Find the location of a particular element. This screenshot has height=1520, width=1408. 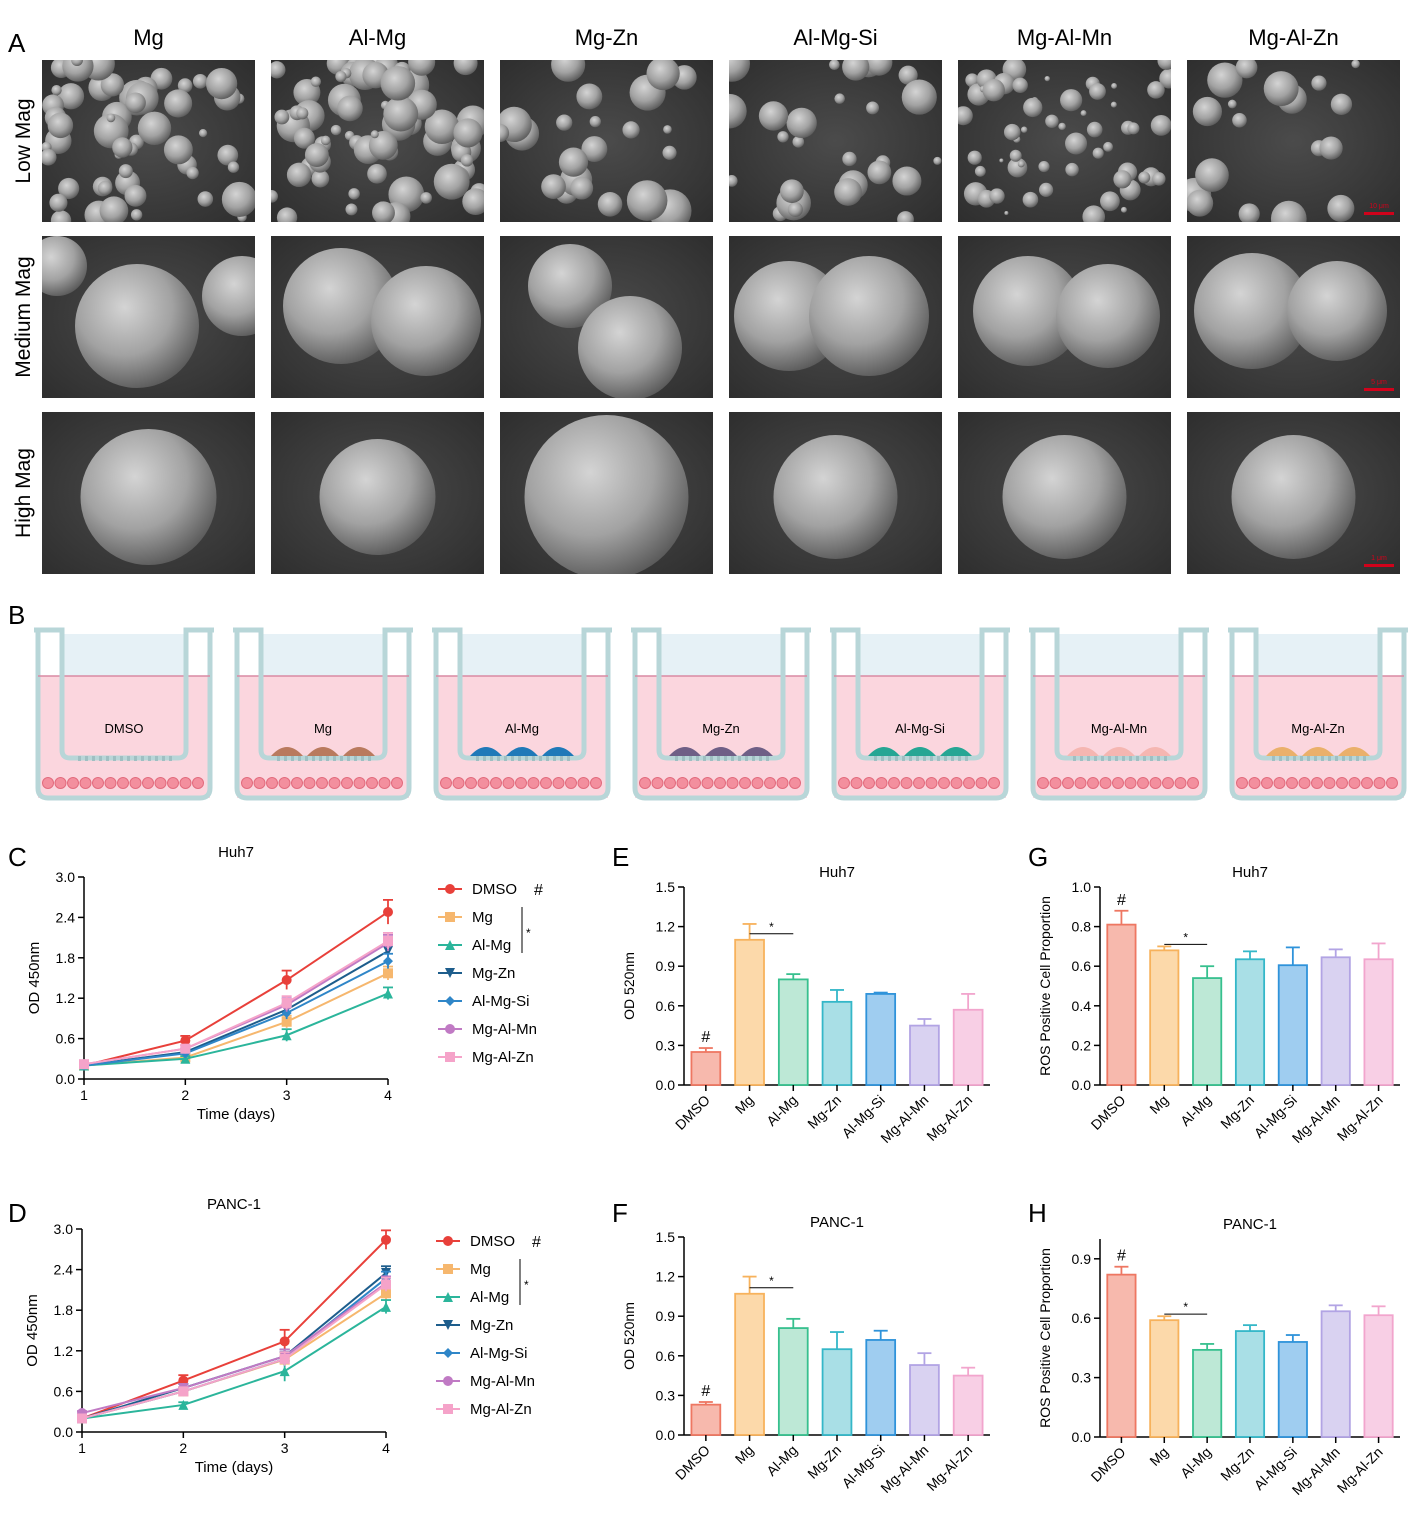

series-al-mg-si is located at coordinates (234, 1347).